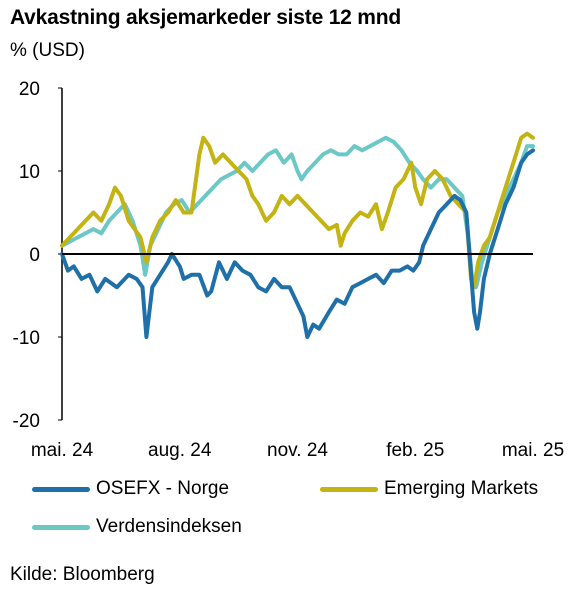 The image size is (581, 590). Describe the element at coordinates (61, 527) in the screenshot. I see `legend-swatch-verdensindeksen` at that location.